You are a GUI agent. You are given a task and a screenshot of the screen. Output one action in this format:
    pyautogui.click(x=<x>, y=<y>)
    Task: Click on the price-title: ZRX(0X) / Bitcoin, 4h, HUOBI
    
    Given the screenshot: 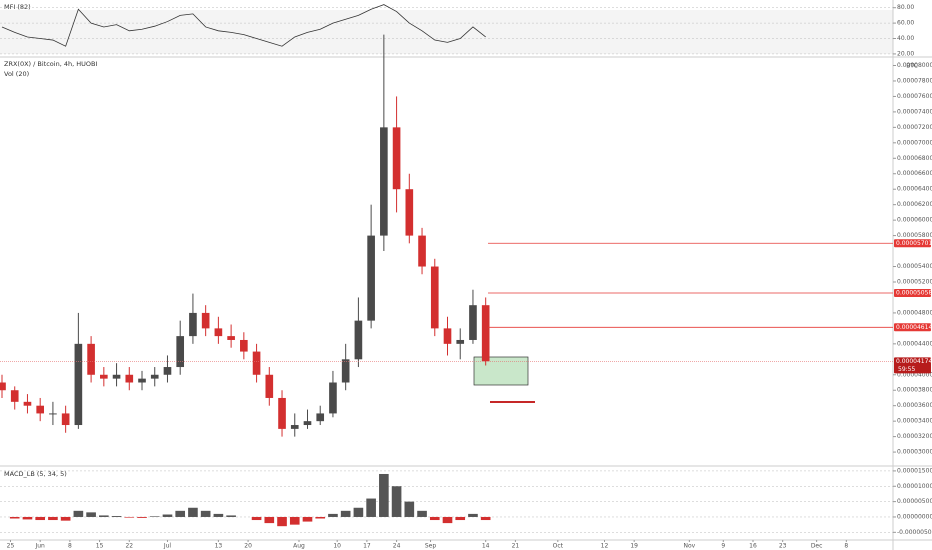 What is the action you would take?
    pyautogui.click(x=50, y=64)
    